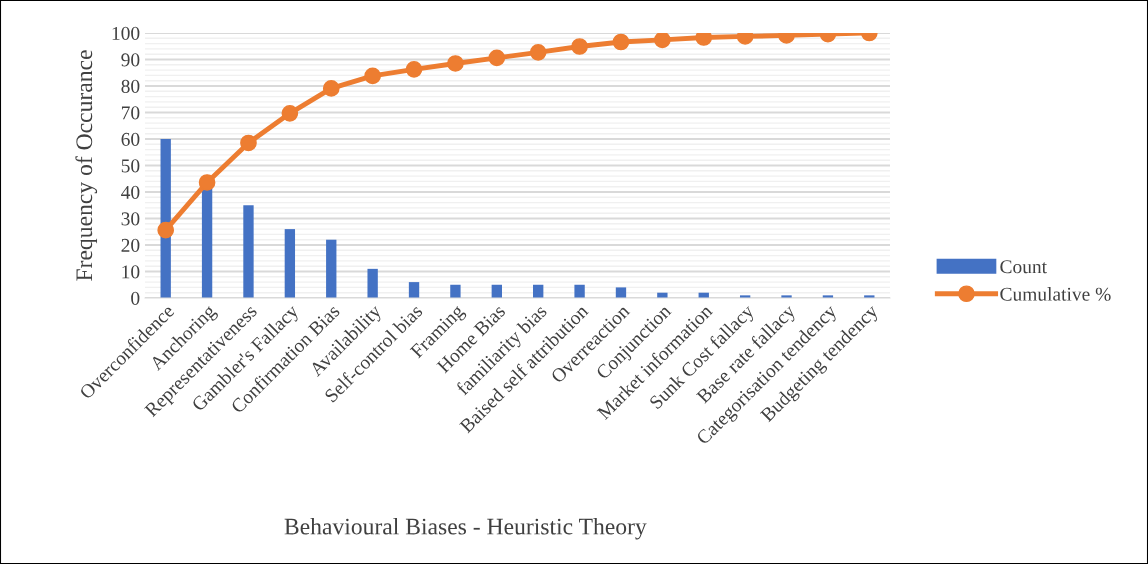 This screenshot has height=564, width=1148. I want to click on y-tick-label: 60, so click(130, 139).